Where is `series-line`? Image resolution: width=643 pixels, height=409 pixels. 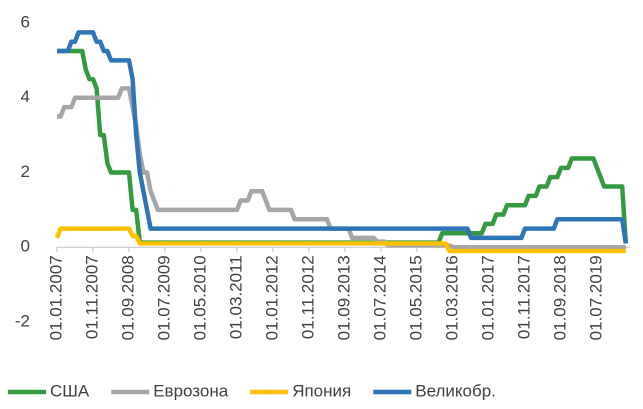
series-line is located at coordinates (340, 240).